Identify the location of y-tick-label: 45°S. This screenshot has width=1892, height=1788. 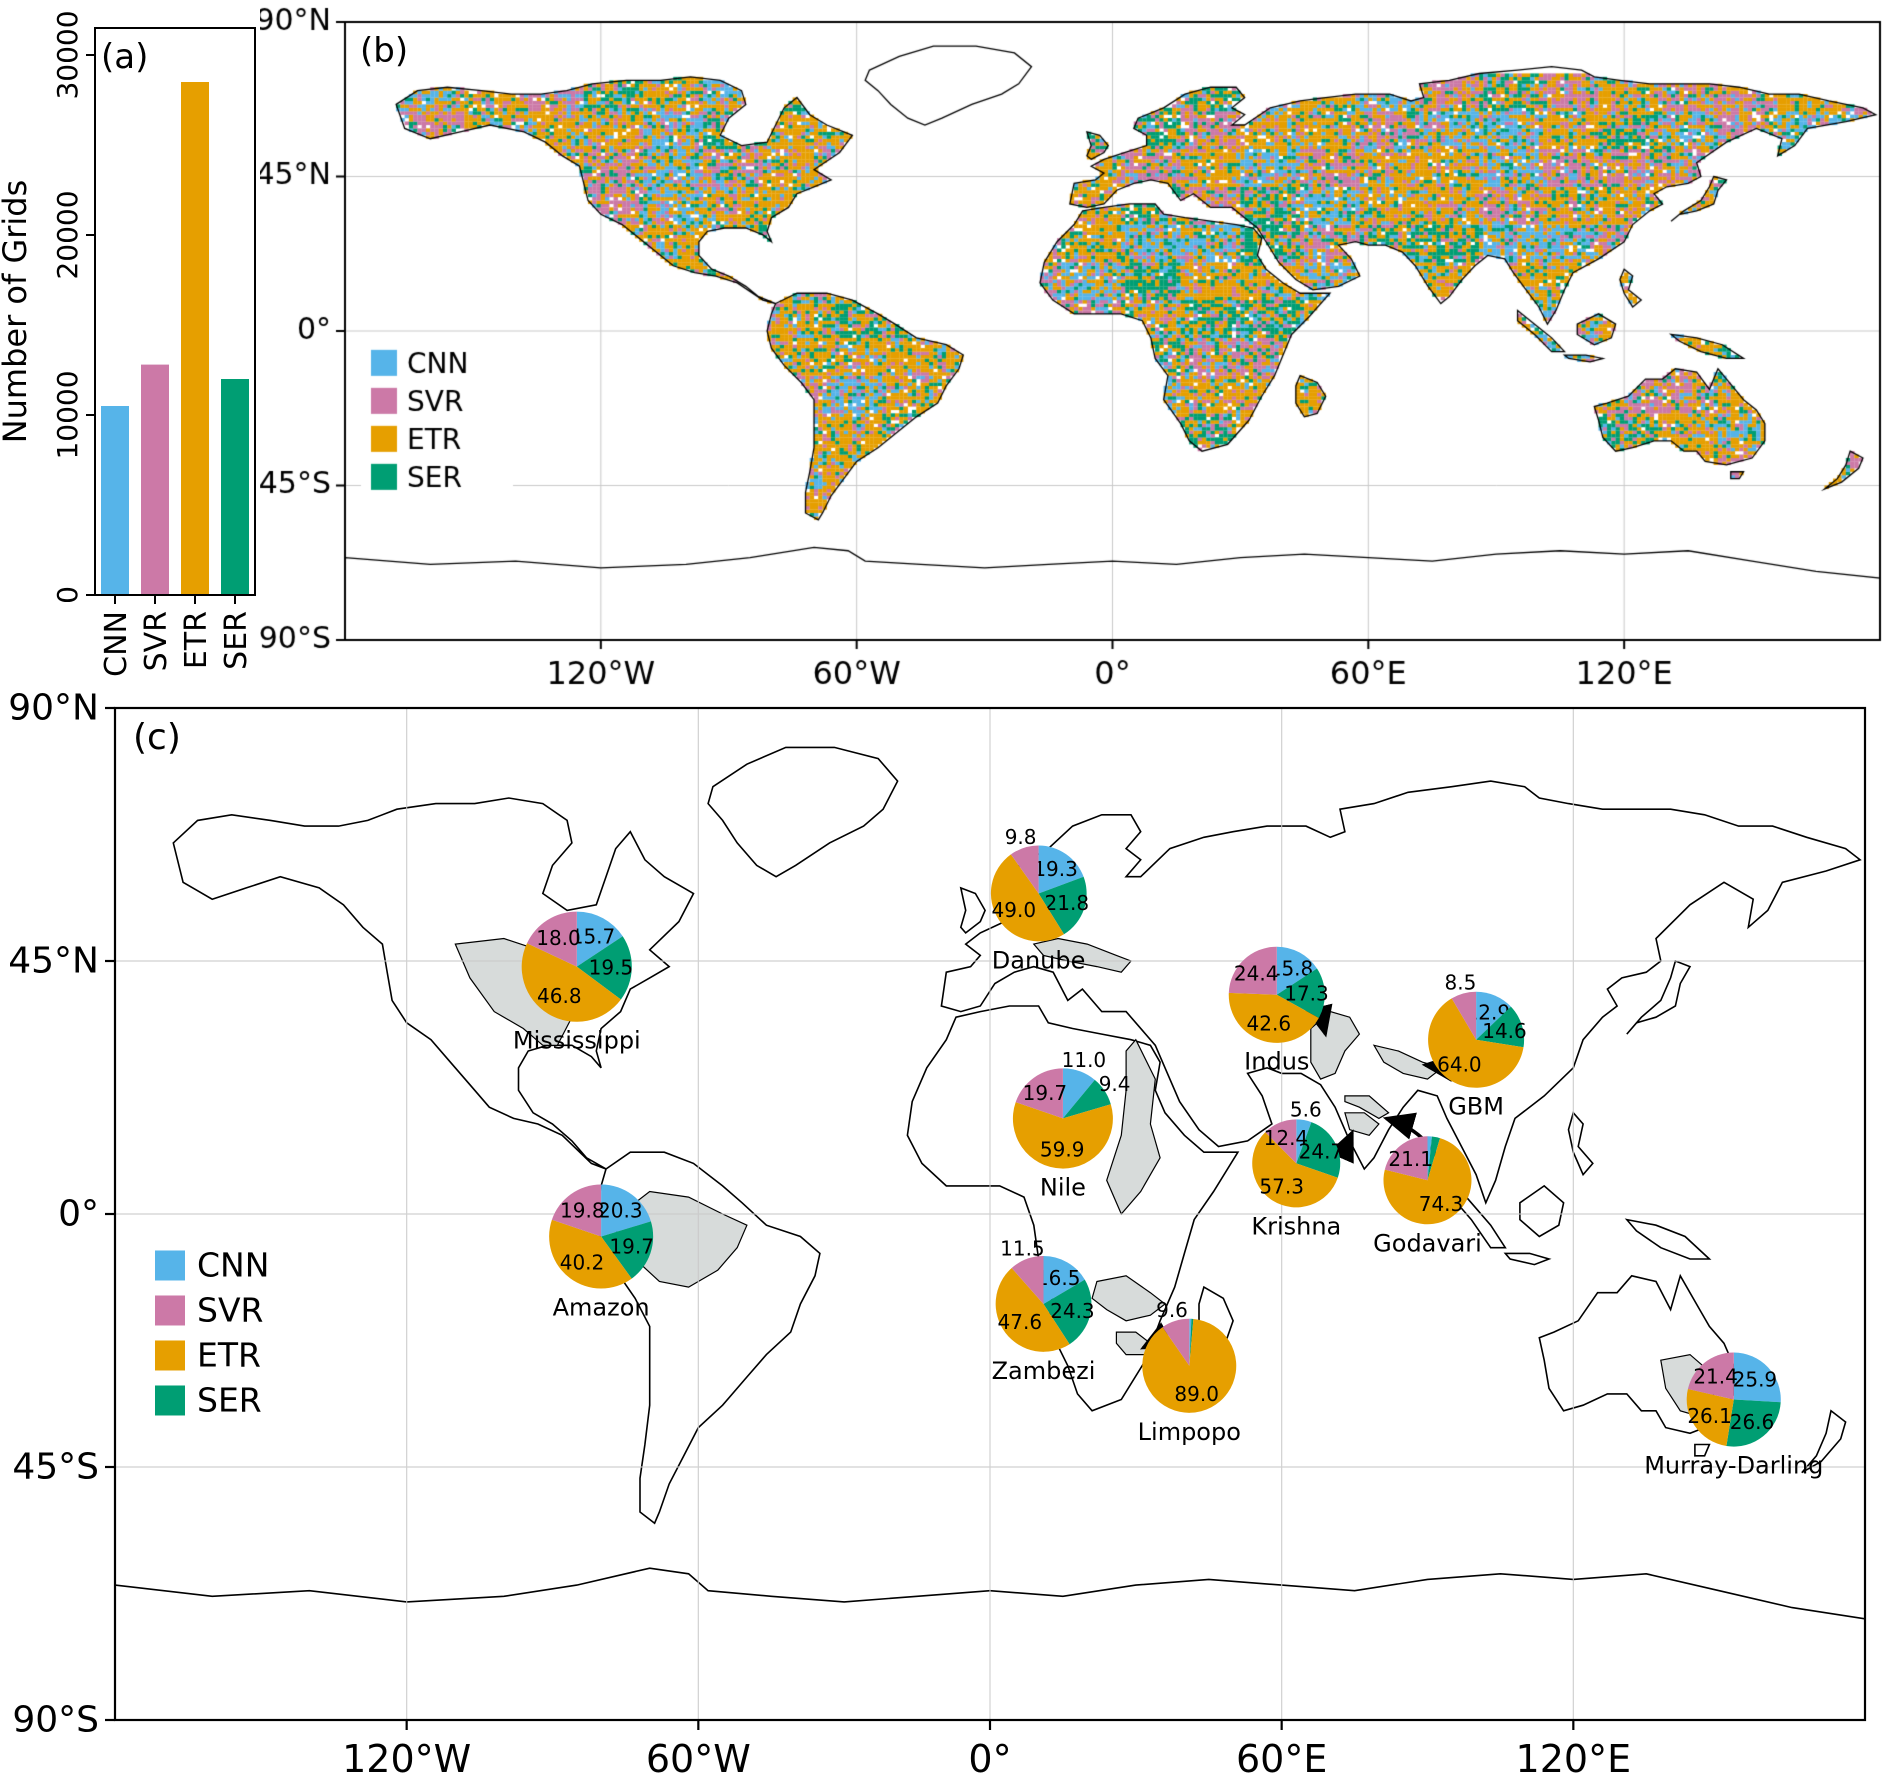
(55, 1467).